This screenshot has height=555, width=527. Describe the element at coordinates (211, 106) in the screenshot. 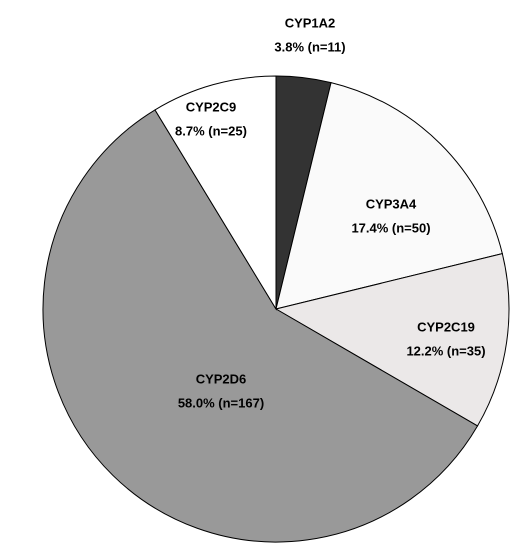

I see `slice-label: CYP2C9` at that location.